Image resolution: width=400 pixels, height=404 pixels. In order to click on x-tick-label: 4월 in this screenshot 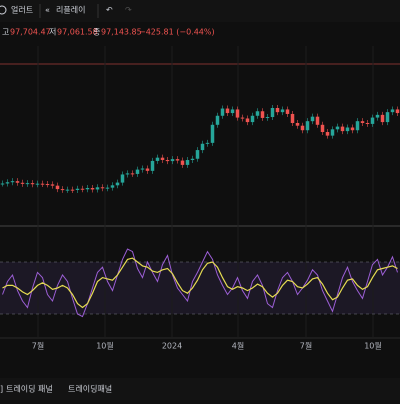, I will do `click(238, 346)`.